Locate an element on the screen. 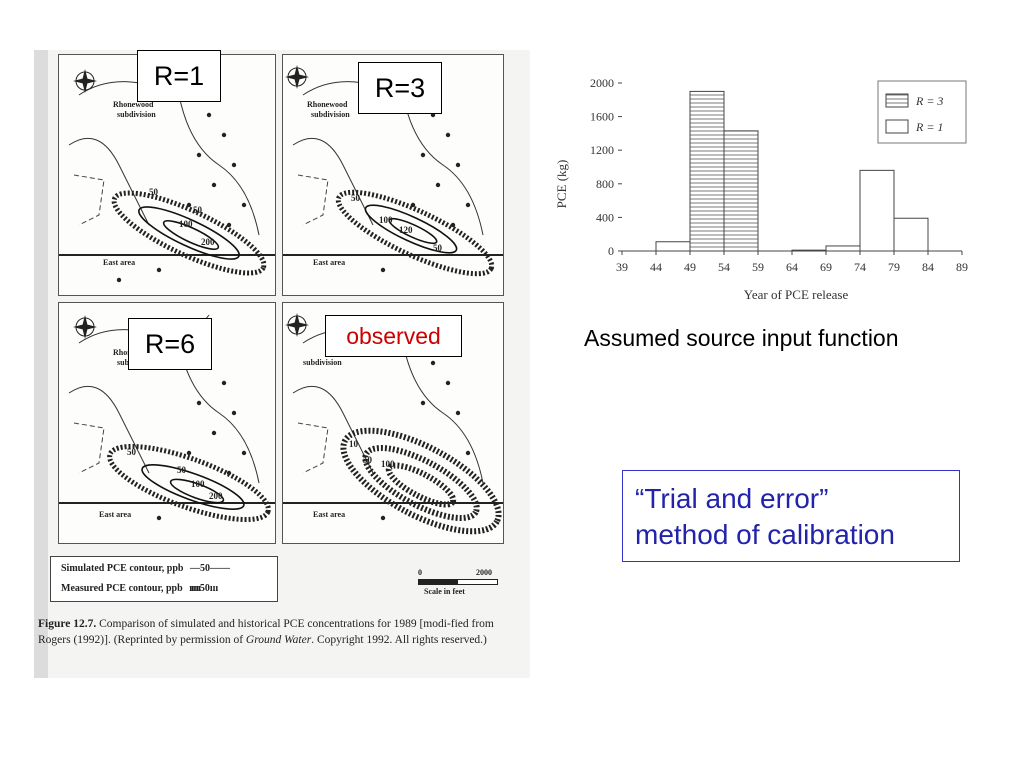 The height and width of the screenshot is (768, 1024). x-axis-label: Year of PCE release is located at coordinates (796, 294).